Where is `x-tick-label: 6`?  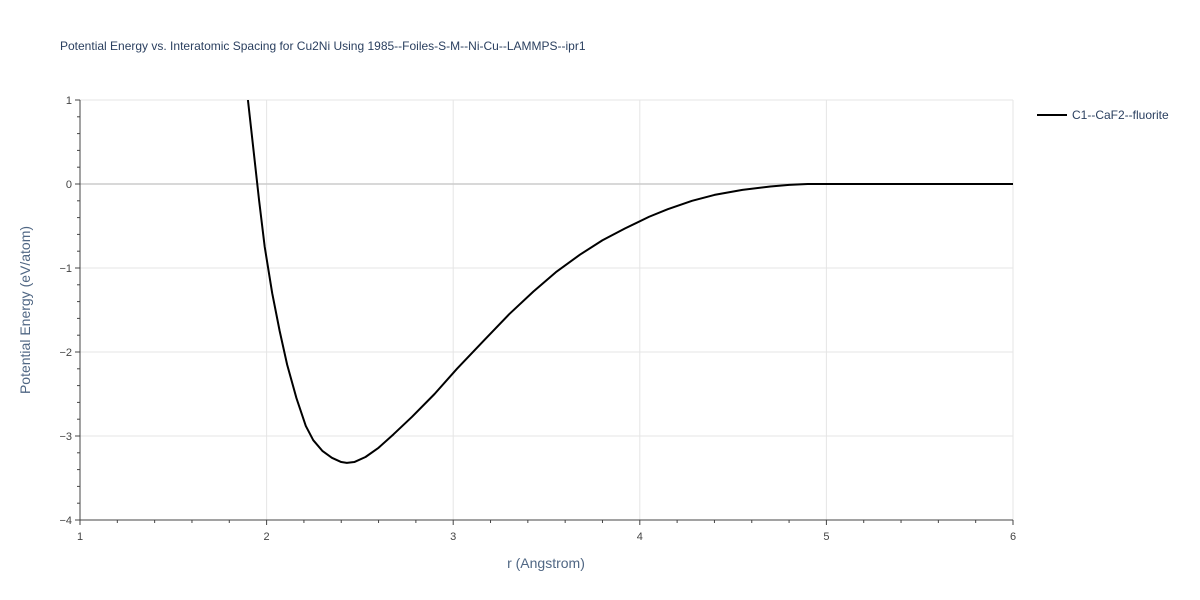 x-tick-label: 6 is located at coordinates (1013, 537).